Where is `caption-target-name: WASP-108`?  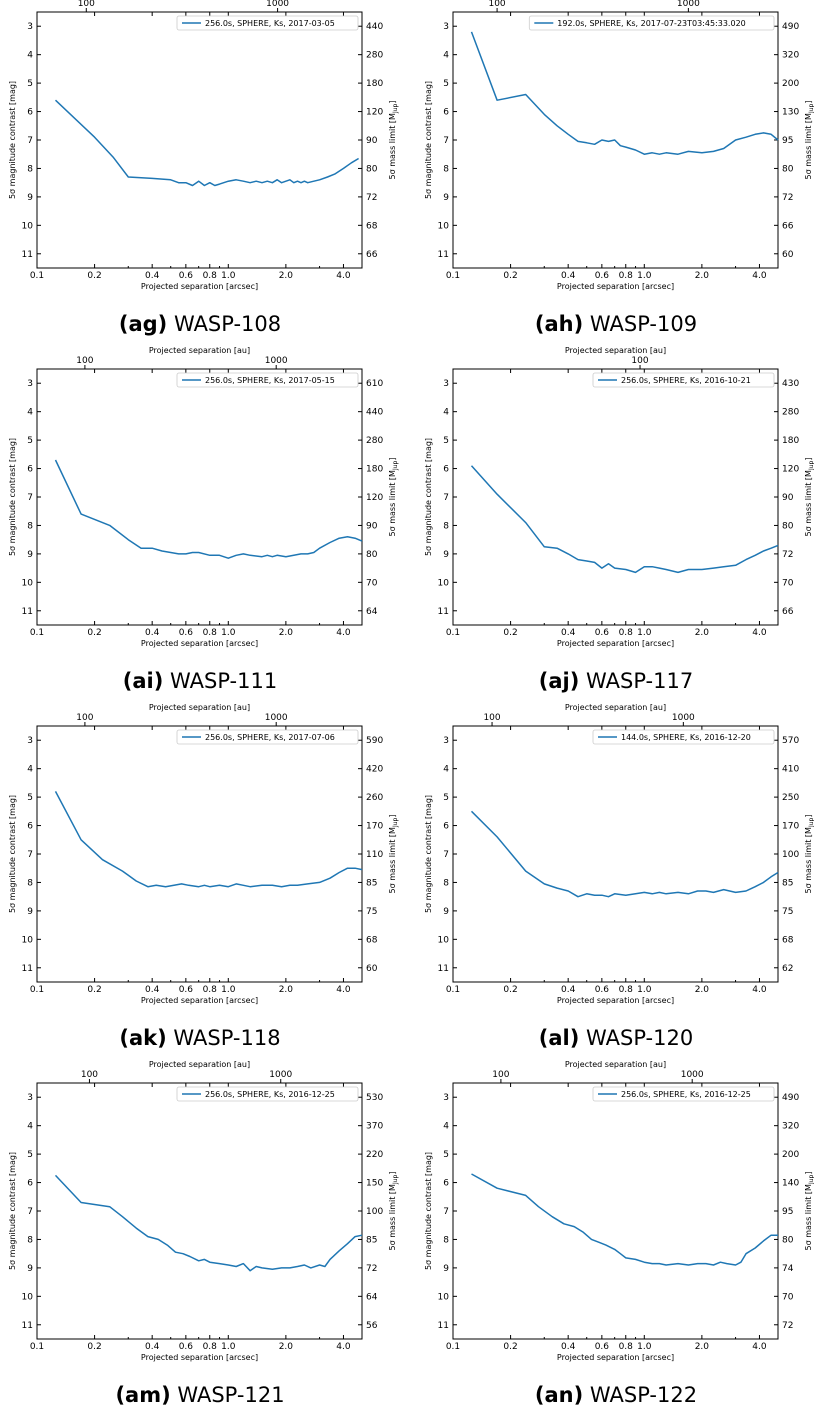
caption-target-name: WASP-108 is located at coordinates (227, 324).